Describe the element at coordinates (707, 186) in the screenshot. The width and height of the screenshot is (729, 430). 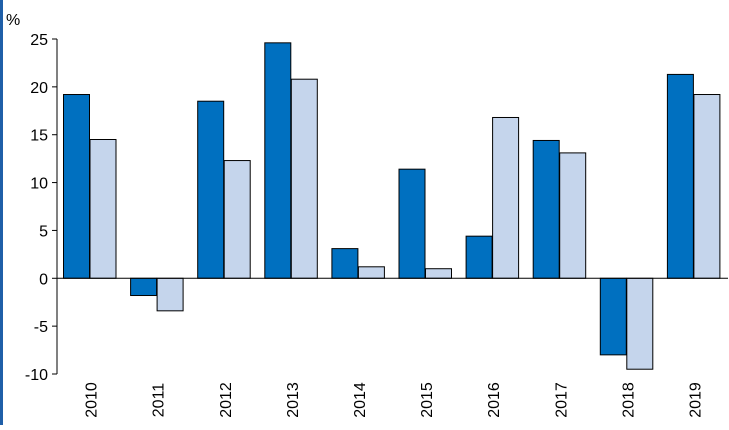
I see `bar-series-2-2019` at that location.